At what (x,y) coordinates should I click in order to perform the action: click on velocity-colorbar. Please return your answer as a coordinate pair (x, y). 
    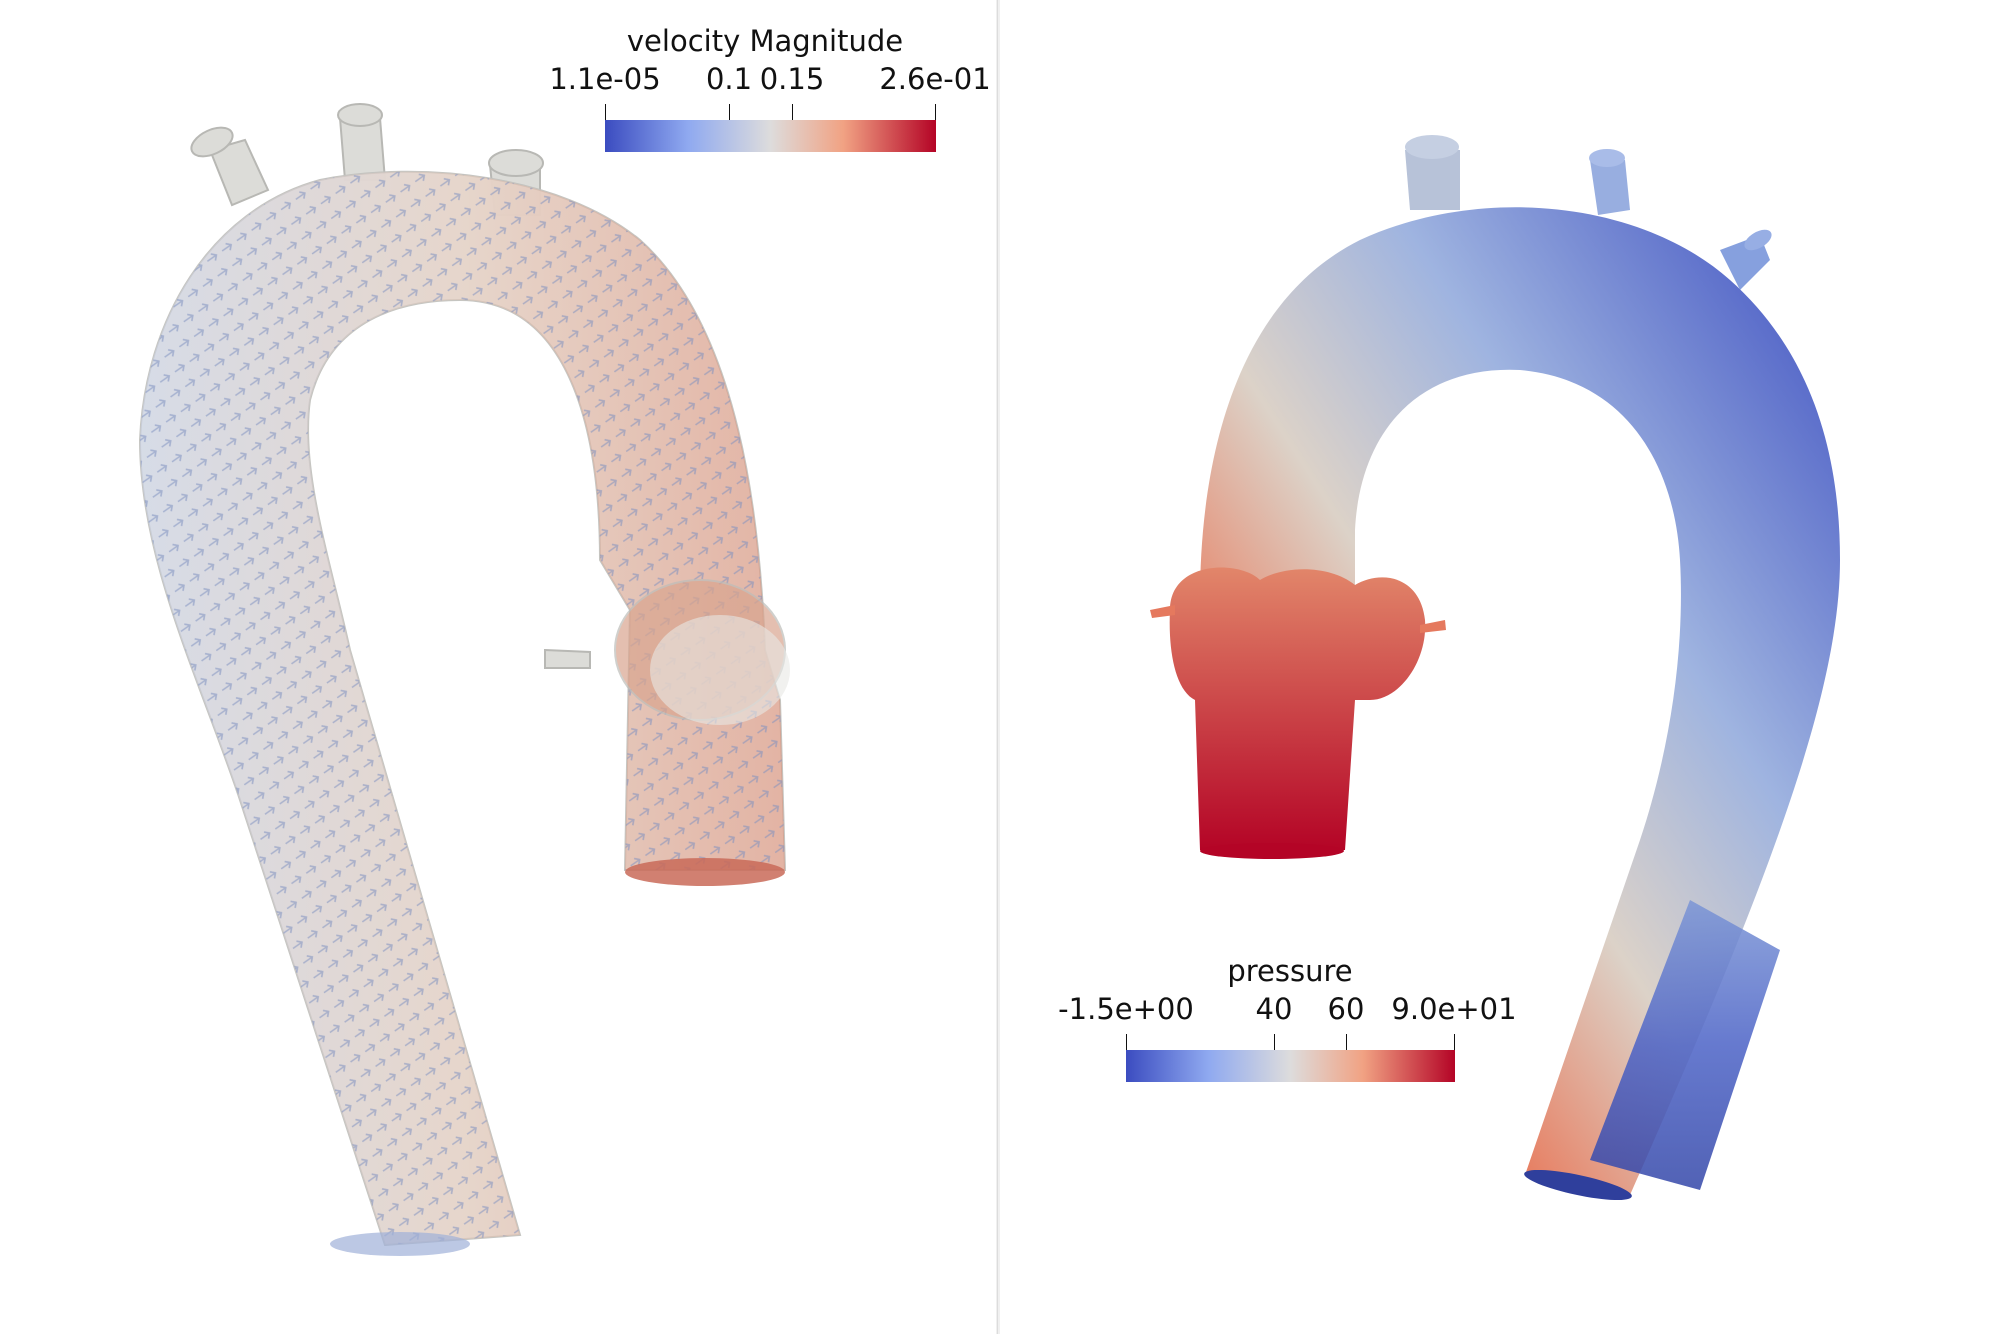
    Looking at the image, I should click on (770, 136).